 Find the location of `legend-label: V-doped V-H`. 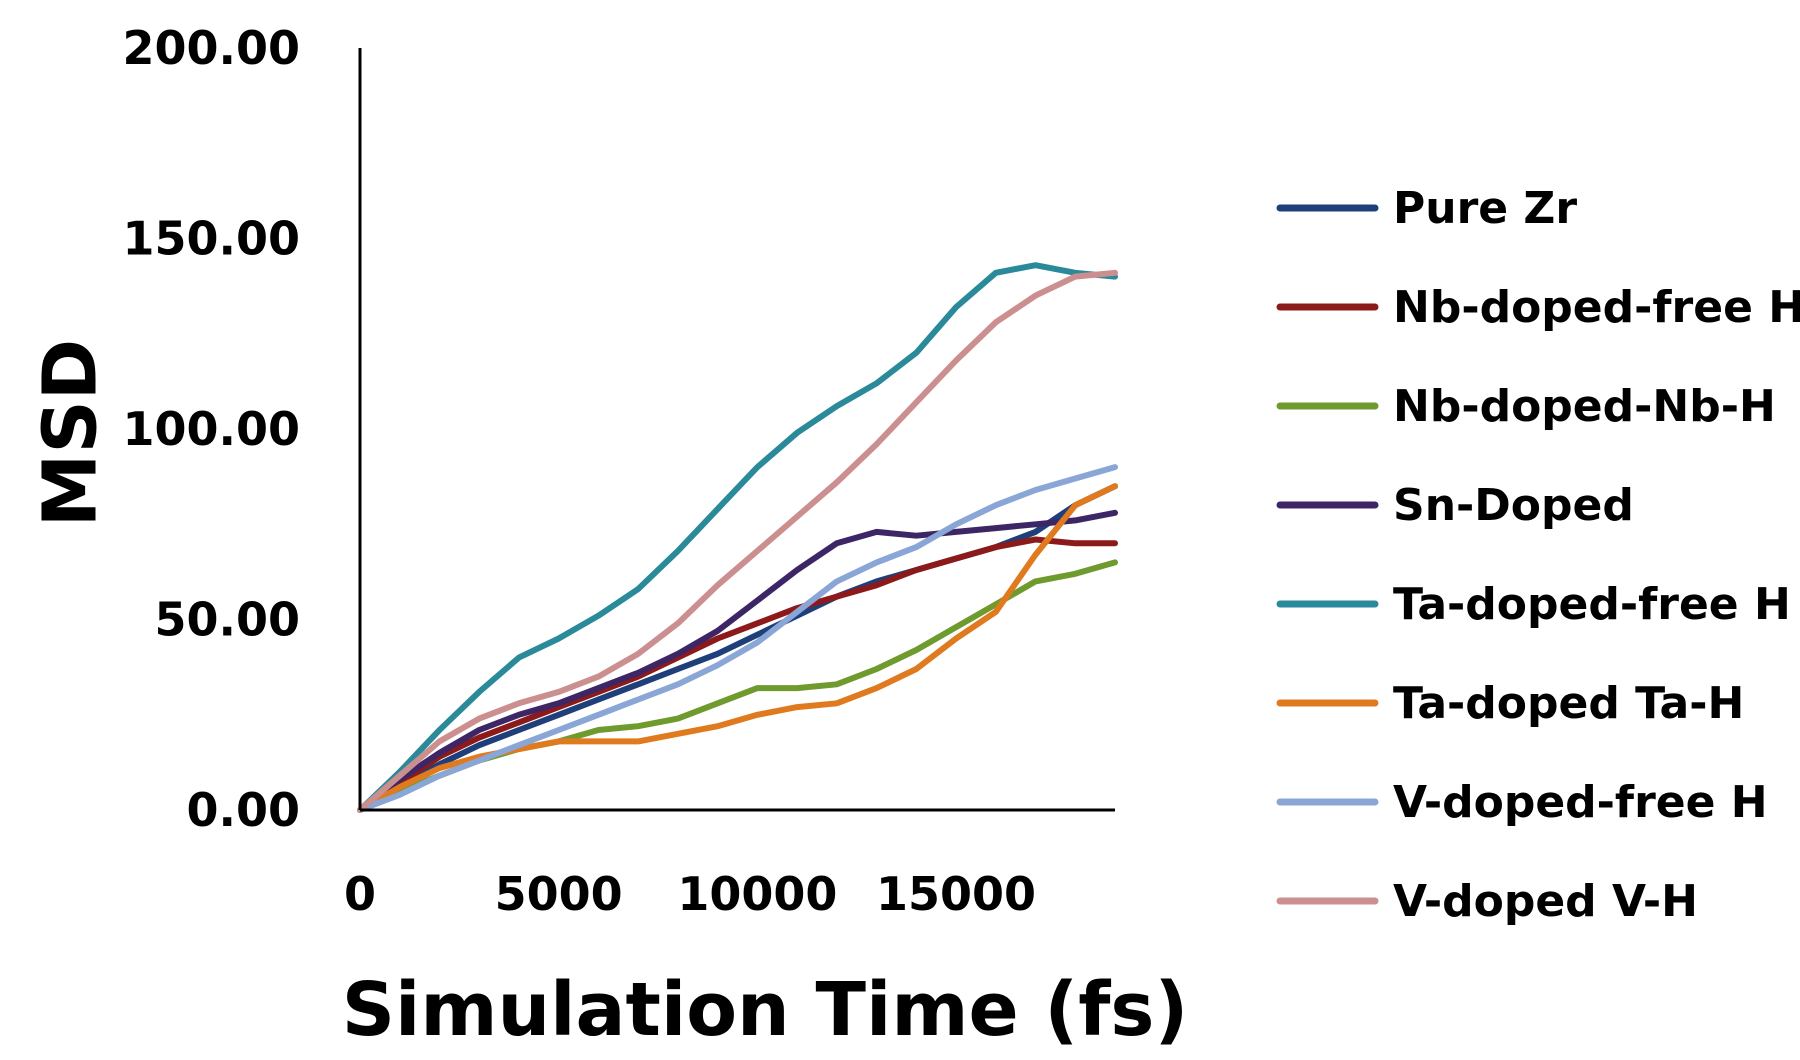

legend-label: V-doped V-H is located at coordinates (1545, 901).